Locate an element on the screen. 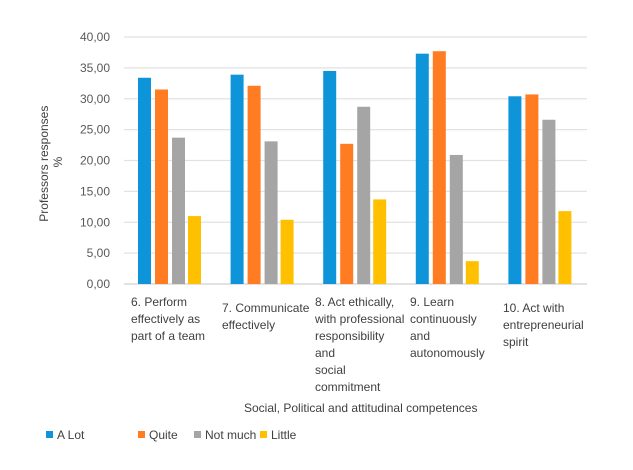  y-tick-label: 30,00 is located at coordinates (95, 99).